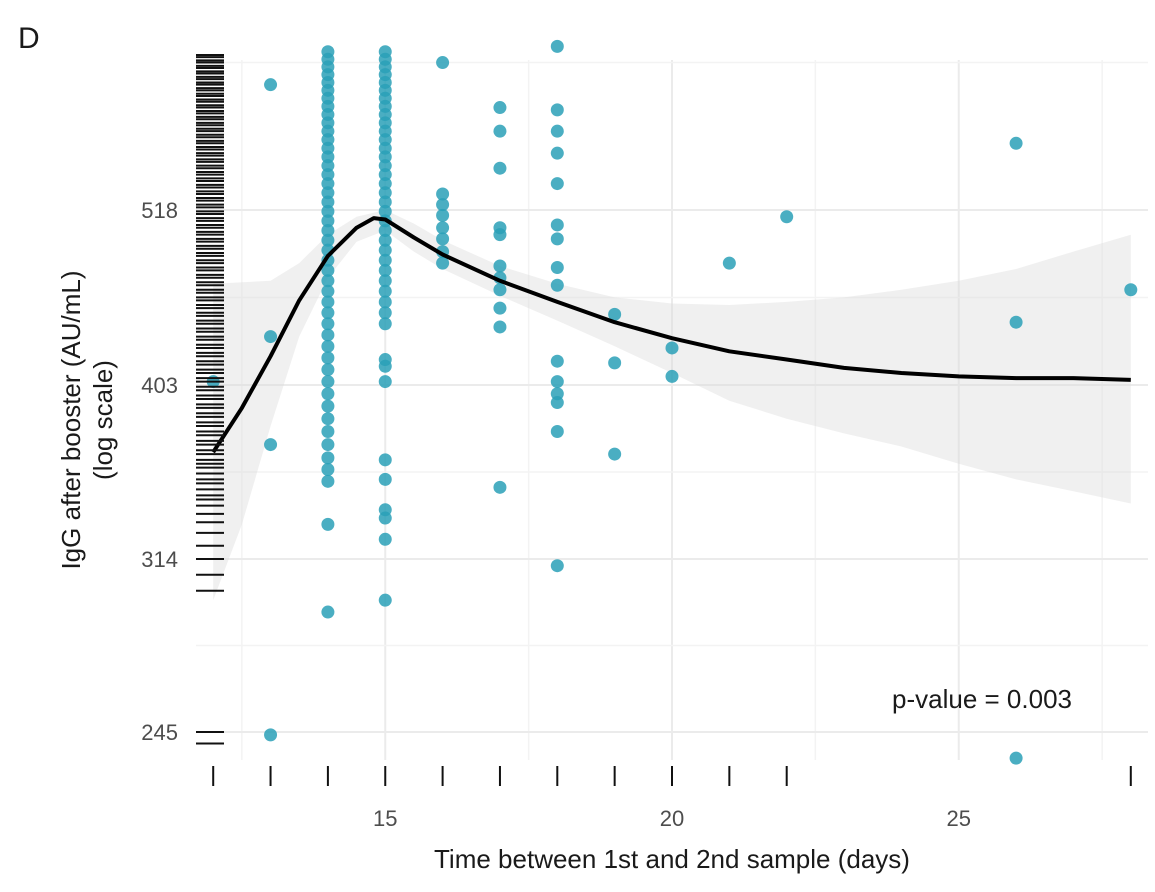  Describe the element at coordinates (103, 420) in the screenshot. I see `y-axis-title-line2: (log scale)` at that location.